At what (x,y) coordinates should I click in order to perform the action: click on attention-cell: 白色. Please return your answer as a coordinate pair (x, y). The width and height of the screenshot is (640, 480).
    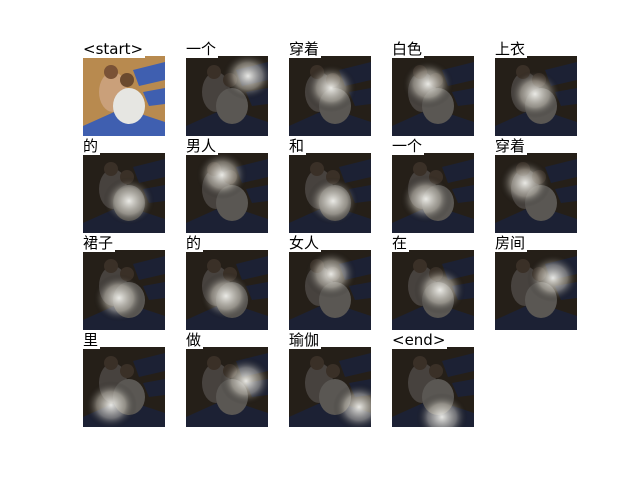
    Looking at the image, I should click on (433, 88).